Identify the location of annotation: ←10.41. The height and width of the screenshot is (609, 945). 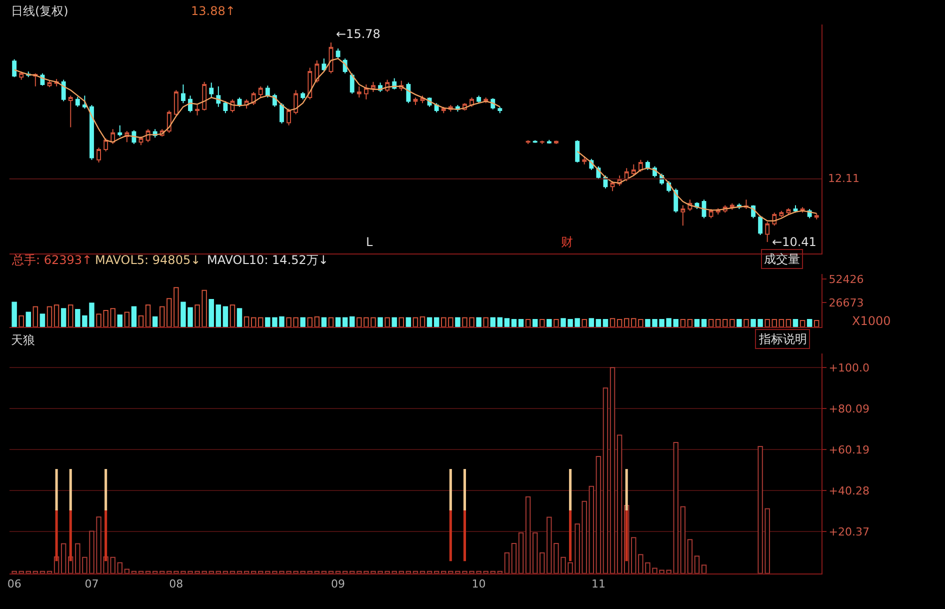
(794, 242).